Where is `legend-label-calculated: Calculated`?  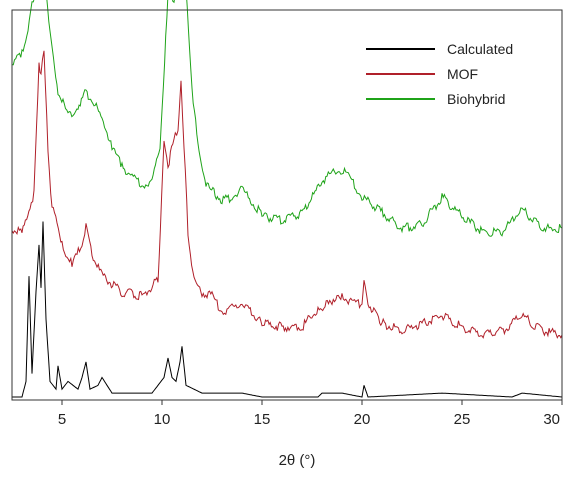 legend-label-calculated: Calculated is located at coordinates (480, 49).